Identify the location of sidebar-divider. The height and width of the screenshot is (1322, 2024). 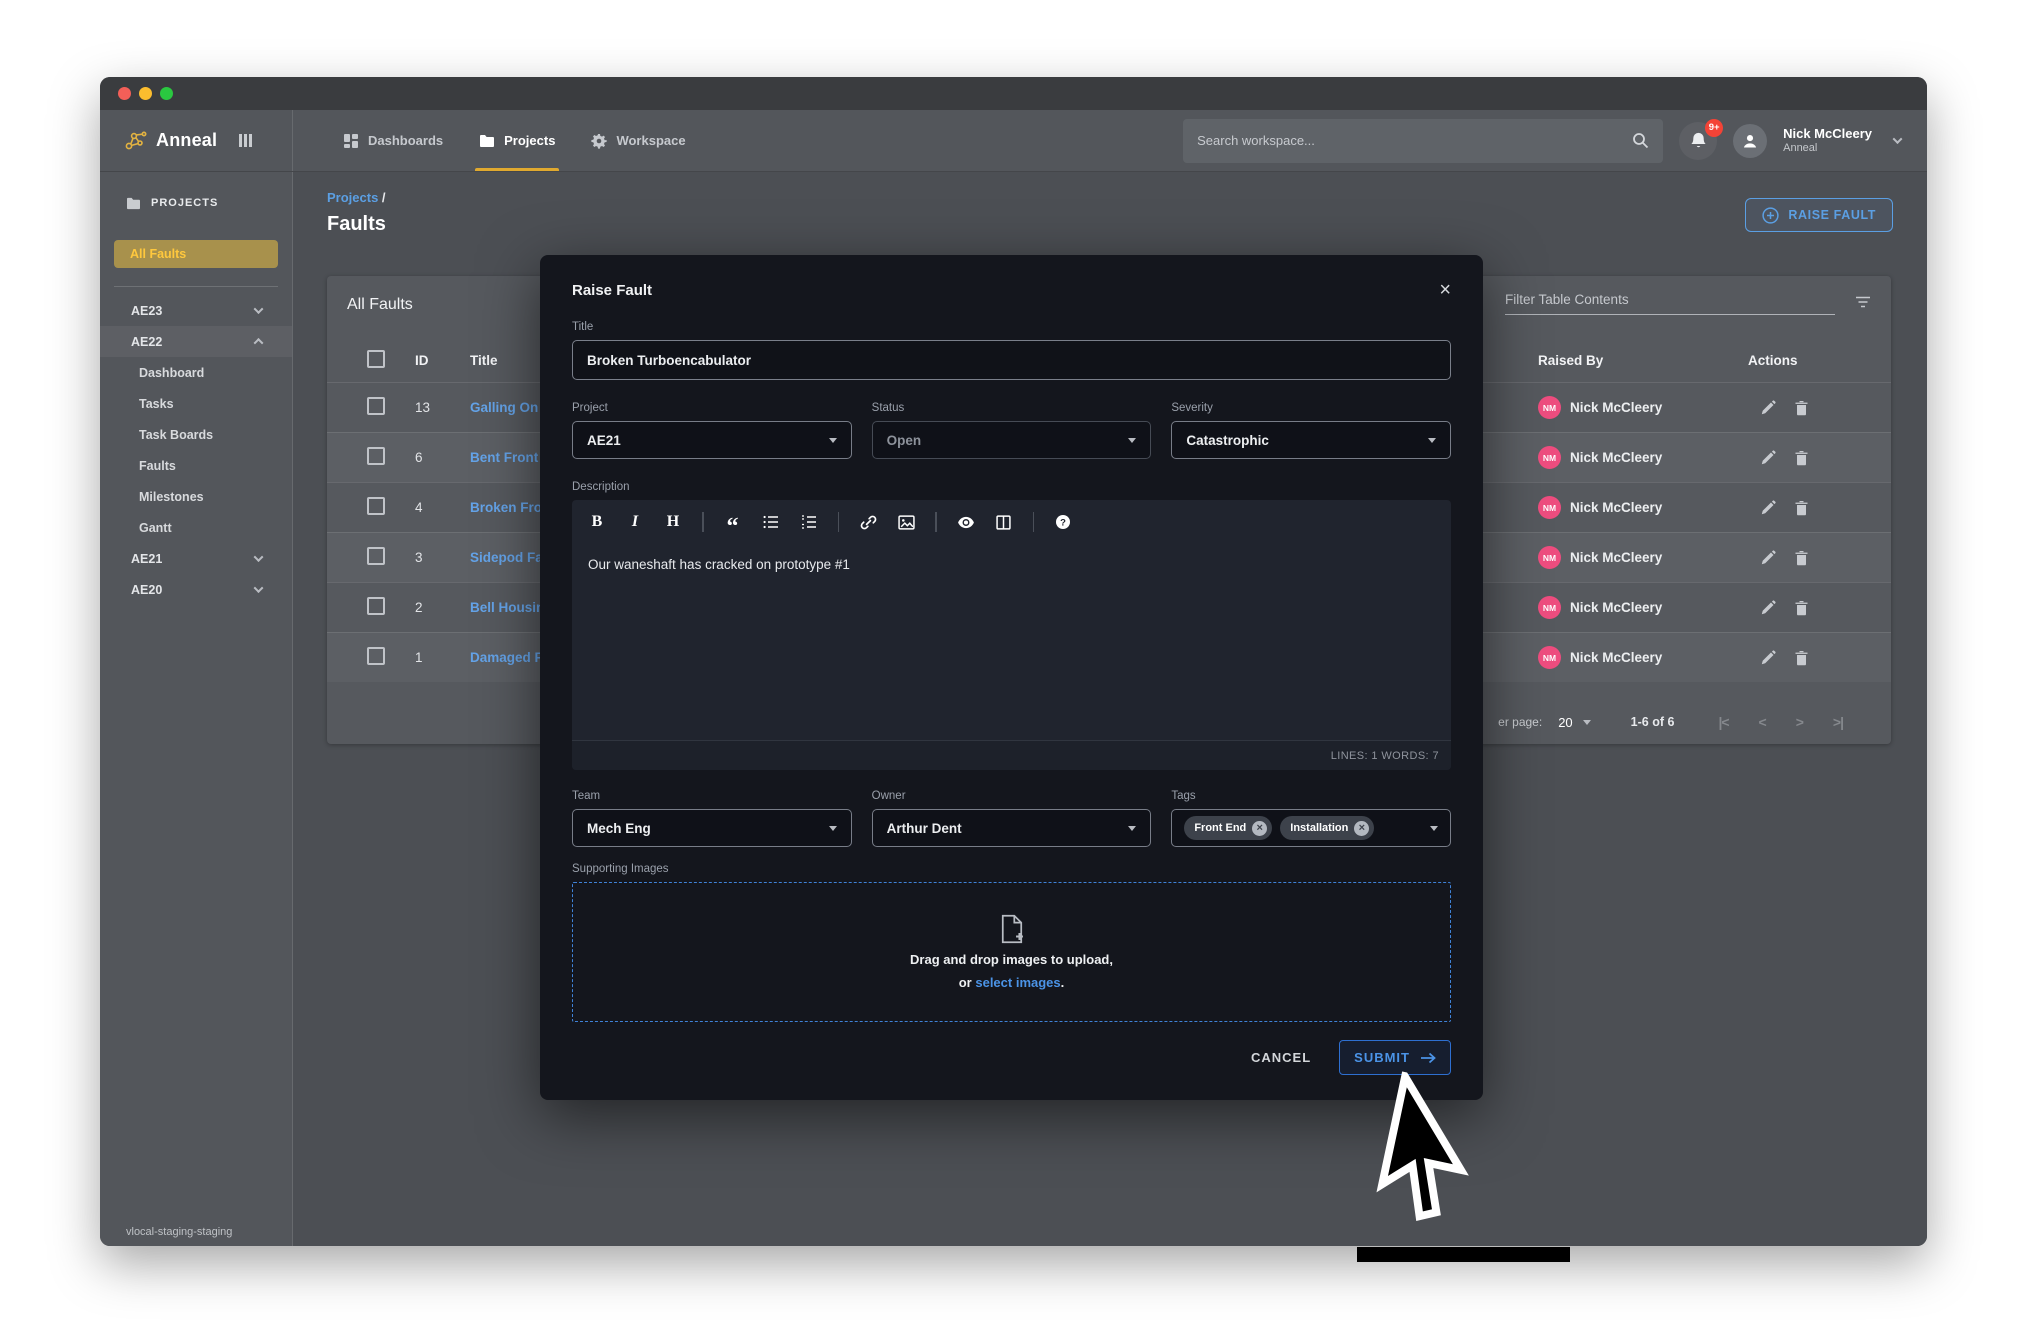
(196, 286).